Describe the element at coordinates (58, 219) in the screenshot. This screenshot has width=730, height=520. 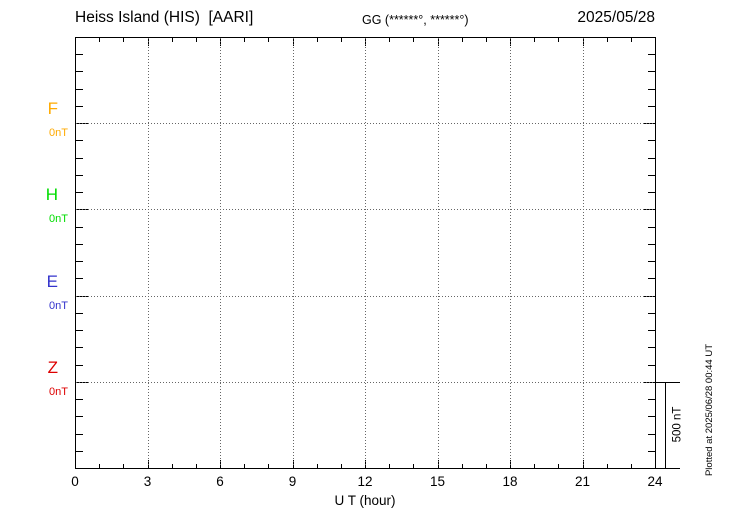
I see `component-baseline-value-H: 0nT` at that location.